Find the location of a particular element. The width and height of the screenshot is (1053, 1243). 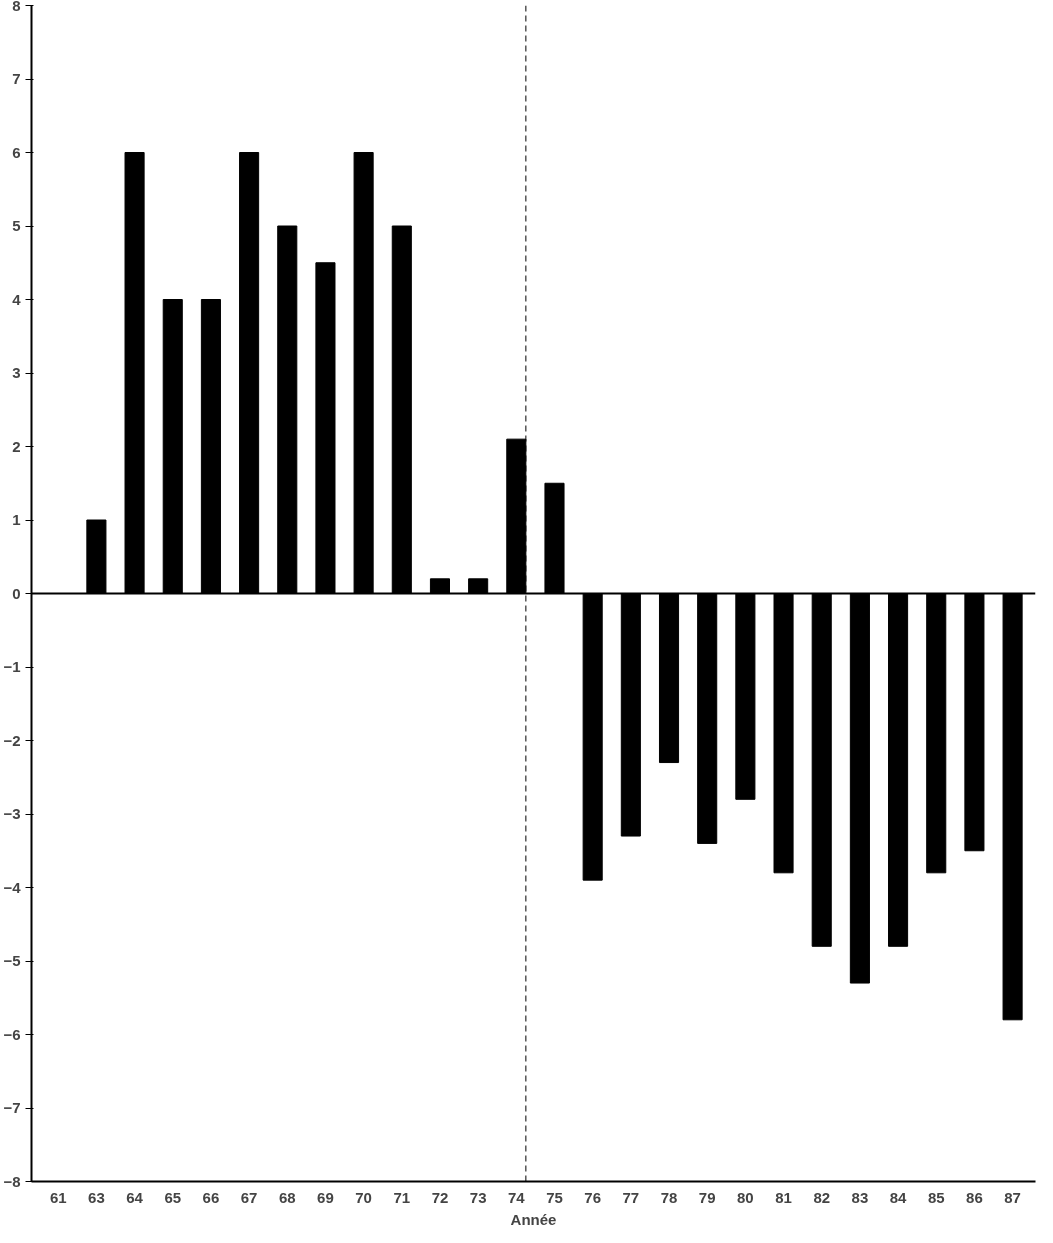

y-tick-label: 1 is located at coordinates (16, 519).